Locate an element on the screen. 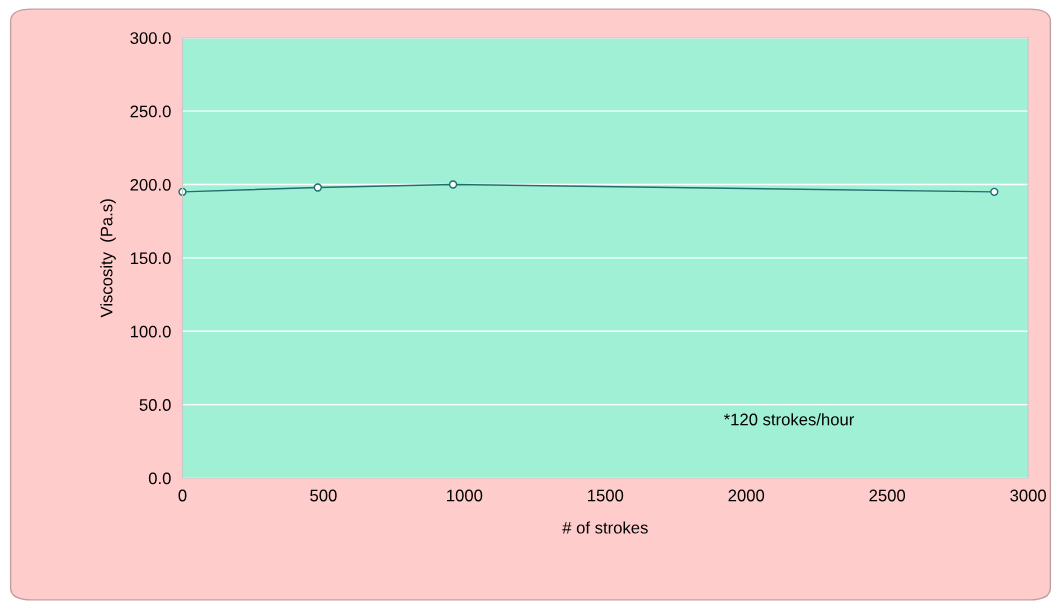 This screenshot has width=1061, height=609. x-axis-title: # of strokes is located at coordinates (605, 527).